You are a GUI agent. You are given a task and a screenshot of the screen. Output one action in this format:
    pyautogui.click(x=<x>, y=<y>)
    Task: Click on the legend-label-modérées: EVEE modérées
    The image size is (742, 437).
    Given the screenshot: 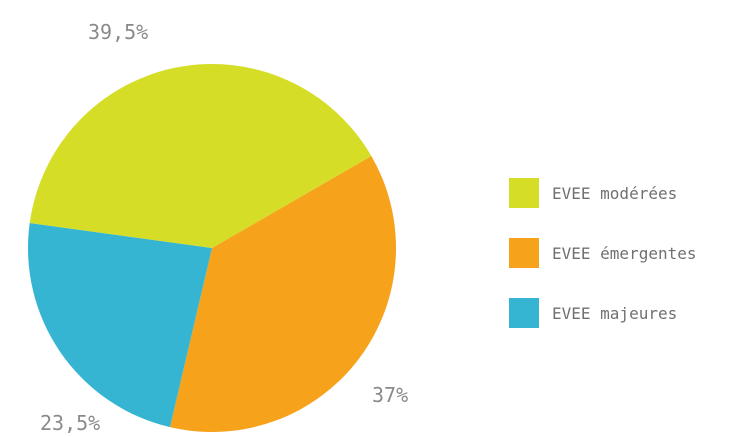 What is the action you would take?
    pyautogui.click(x=615, y=193)
    